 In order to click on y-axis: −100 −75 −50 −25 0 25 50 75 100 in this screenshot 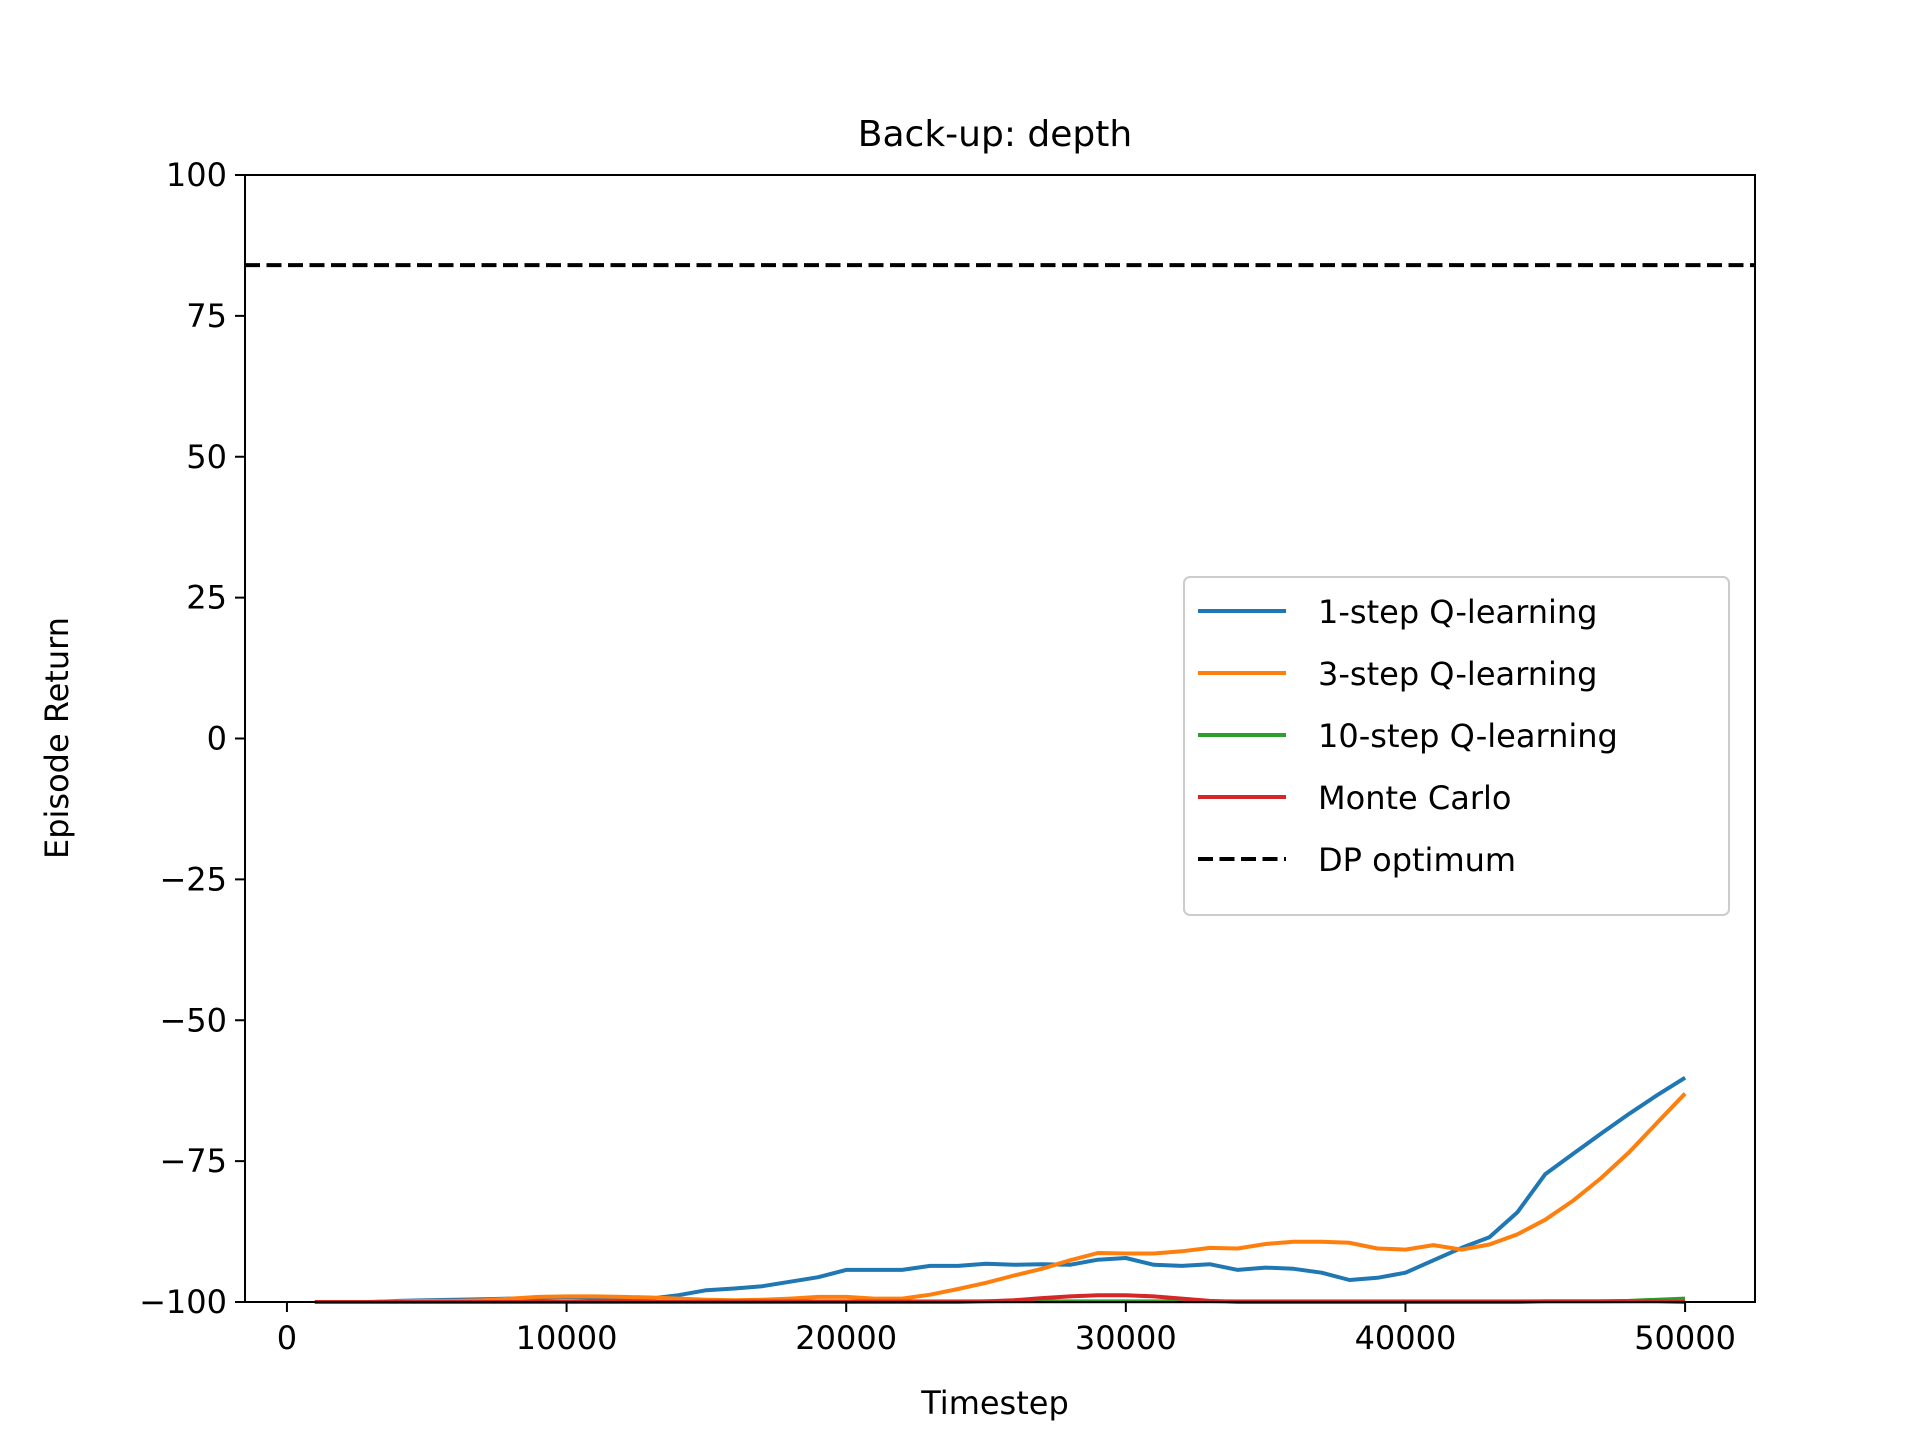, I will do `click(192, 738)`.